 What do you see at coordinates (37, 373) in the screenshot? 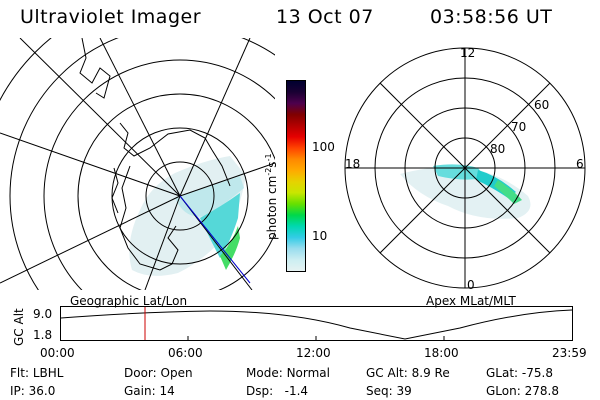
I see `filter-readout: Flt: LBHL` at bounding box center [37, 373].